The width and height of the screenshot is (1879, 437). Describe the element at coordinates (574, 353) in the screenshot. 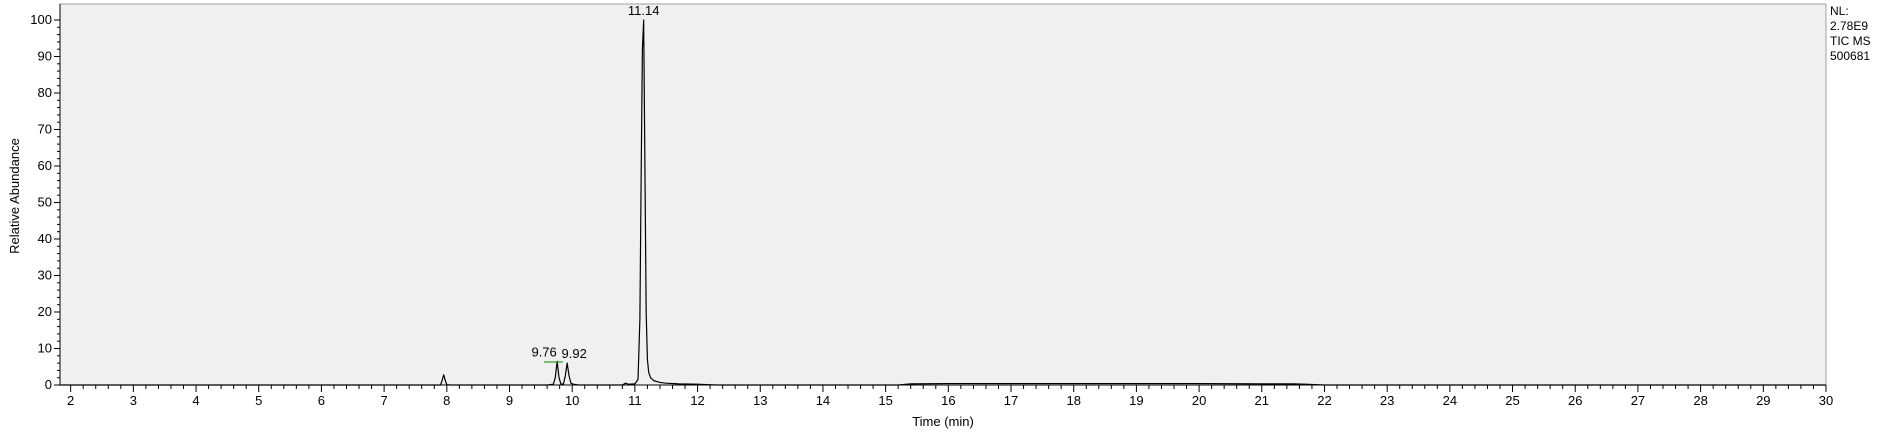

I see `peak-label: 9.92` at that location.